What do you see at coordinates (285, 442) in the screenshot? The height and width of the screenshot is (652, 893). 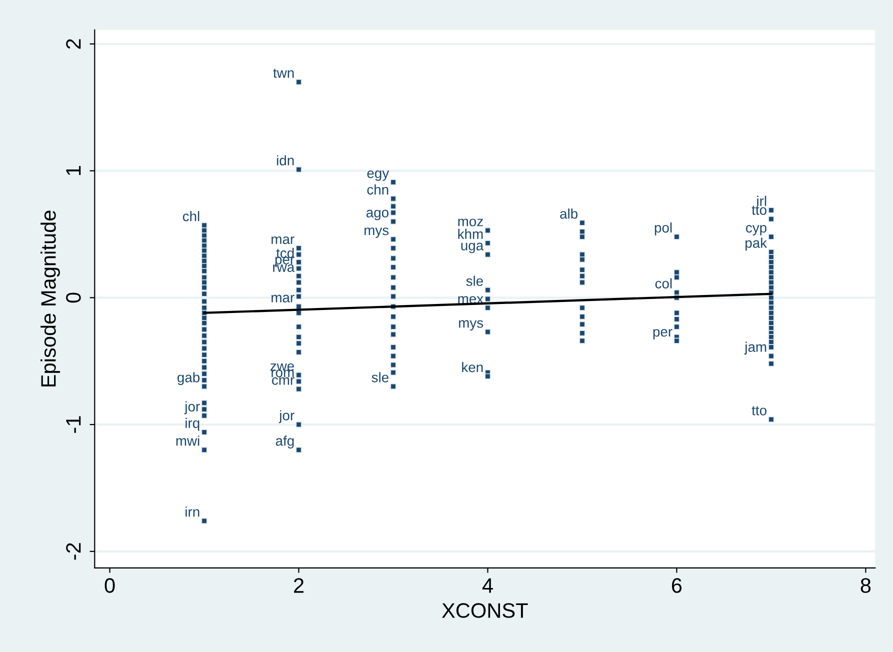 I see `annotation: afg` at bounding box center [285, 442].